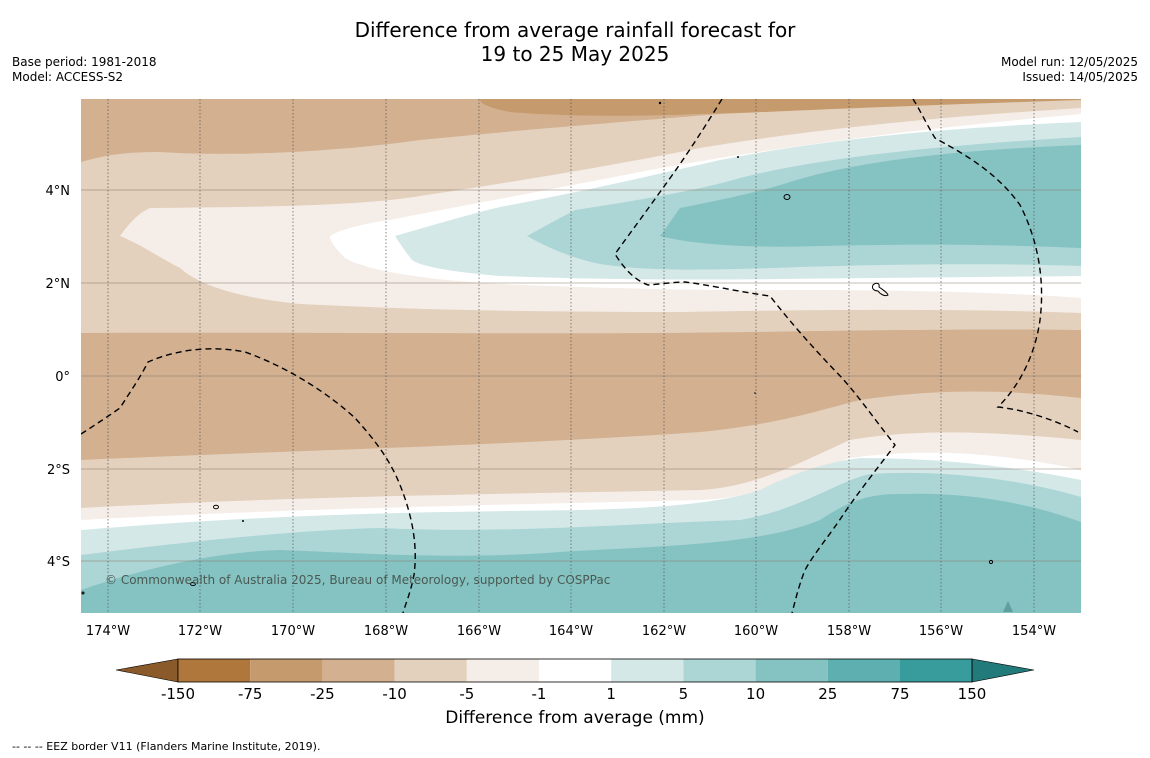 This screenshot has height=758, width=1150. I want to click on lon-label: 160°W, so click(756, 631).